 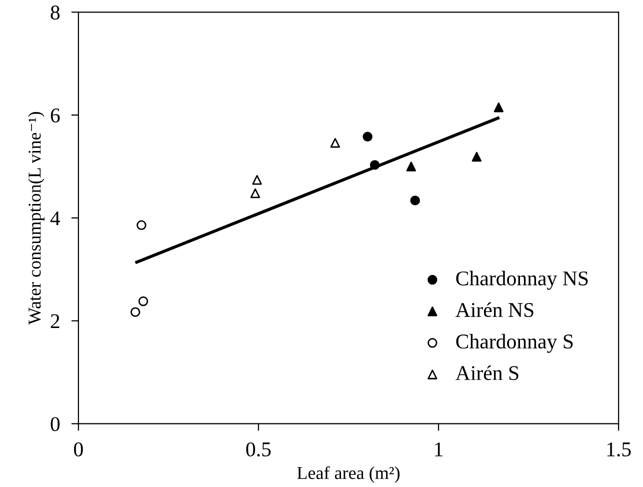 I want to click on legend-label: Chardonnay NS, so click(x=522, y=280).